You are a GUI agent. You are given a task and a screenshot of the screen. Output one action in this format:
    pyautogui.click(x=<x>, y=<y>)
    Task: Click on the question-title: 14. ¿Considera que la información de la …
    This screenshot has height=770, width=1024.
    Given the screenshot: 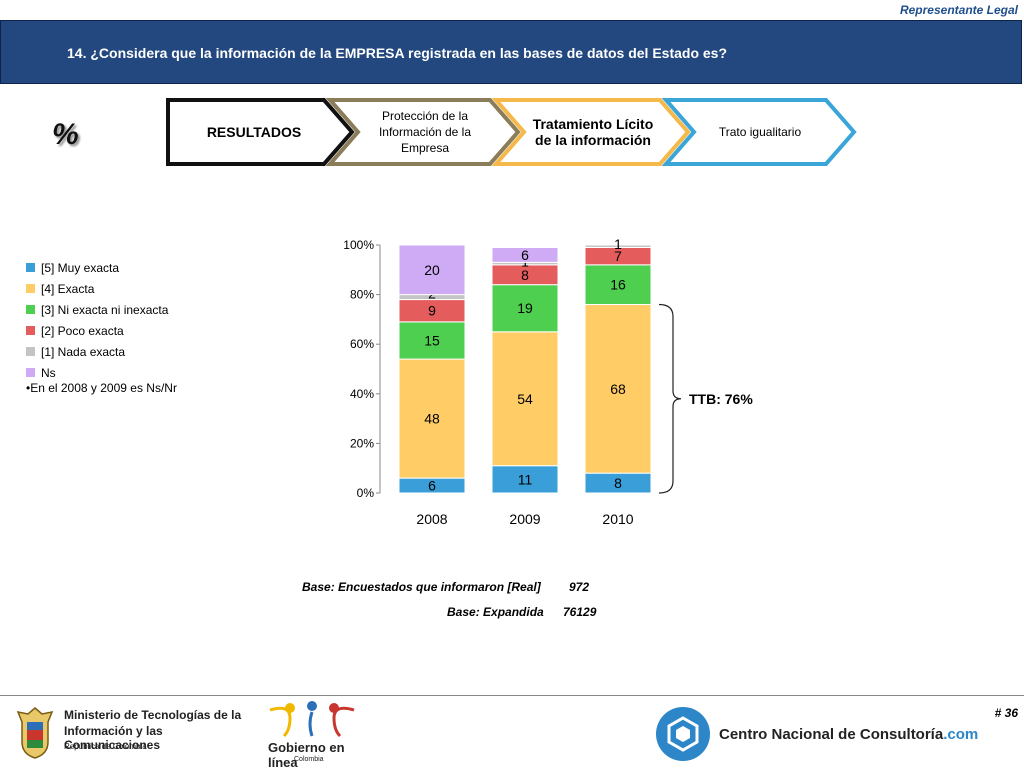 What is the action you would take?
    pyautogui.click(x=397, y=53)
    